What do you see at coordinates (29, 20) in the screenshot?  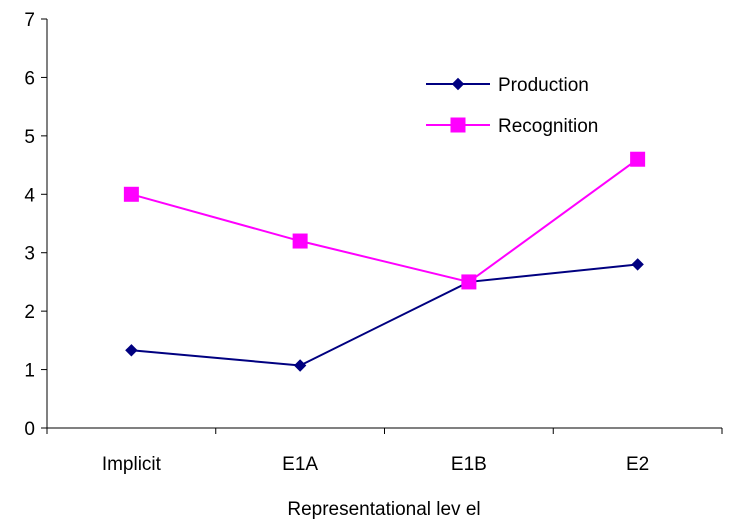 I see `y-tick-label: 7` at bounding box center [29, 20].